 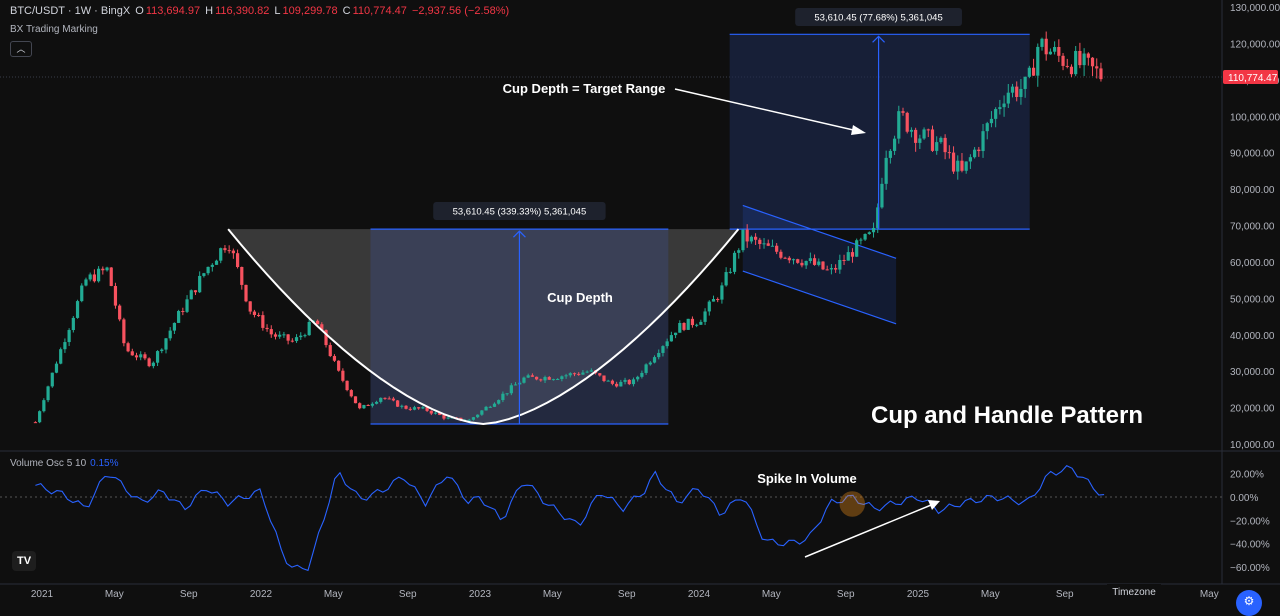 What do you see at coordinates (48, 463) in the screenshot?
I see `oscillator-name: Volume Osc 5 10` at bounding box center [48, 463].